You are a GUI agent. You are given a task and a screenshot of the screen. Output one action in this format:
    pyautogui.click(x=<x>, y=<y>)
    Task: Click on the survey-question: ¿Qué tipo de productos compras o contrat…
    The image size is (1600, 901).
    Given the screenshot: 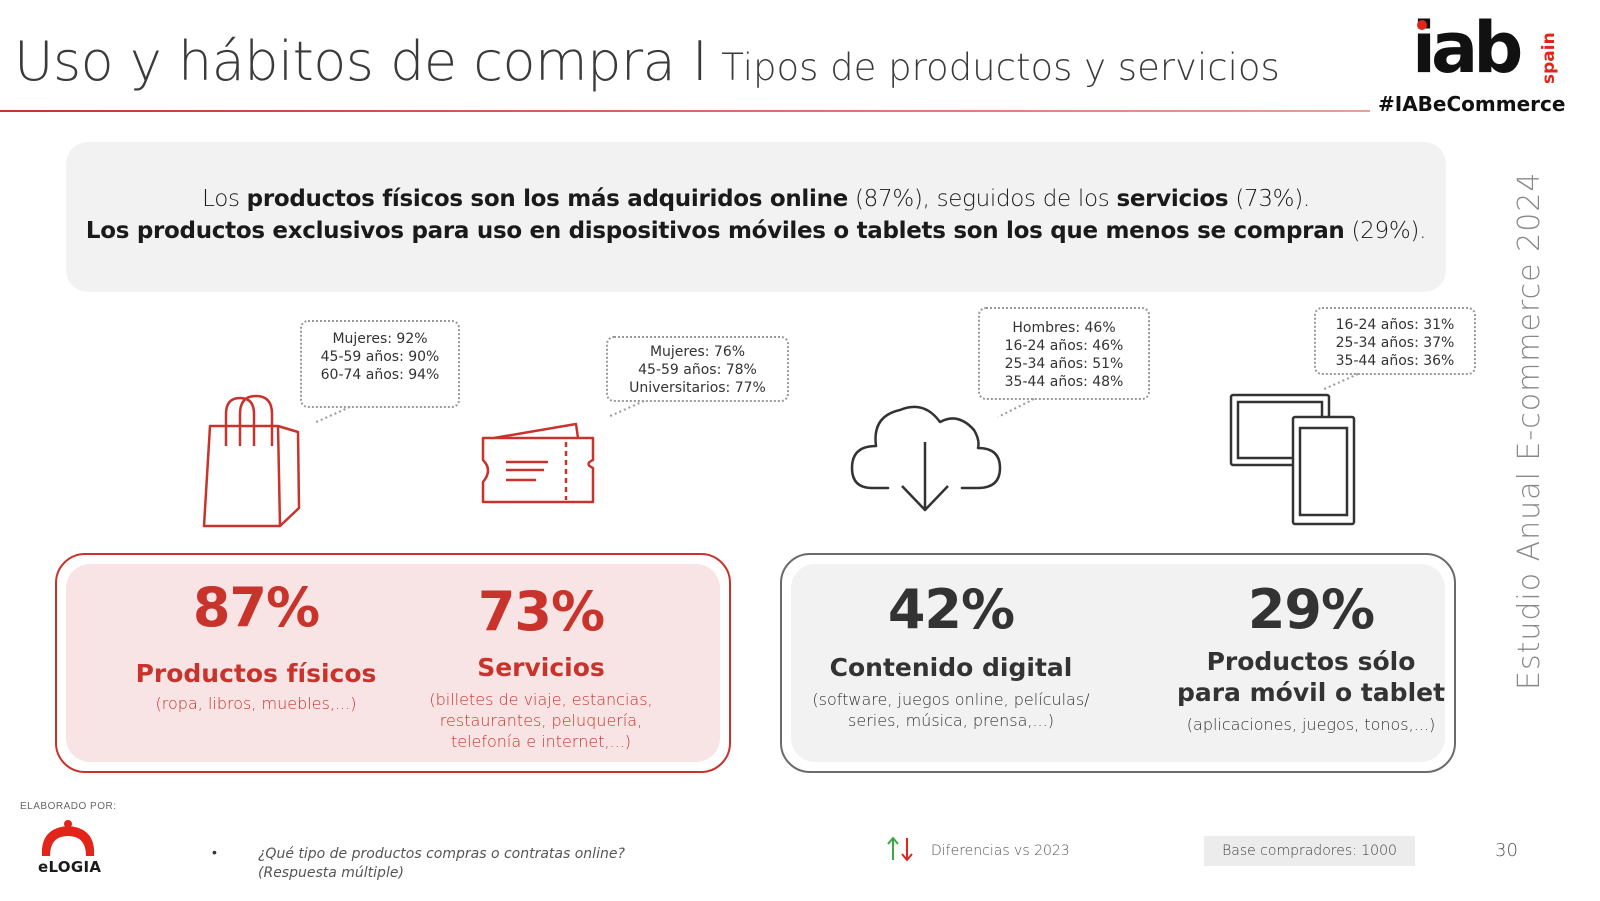 What is the action you would take?
    pyautogui.click(x=441, y=863)
    